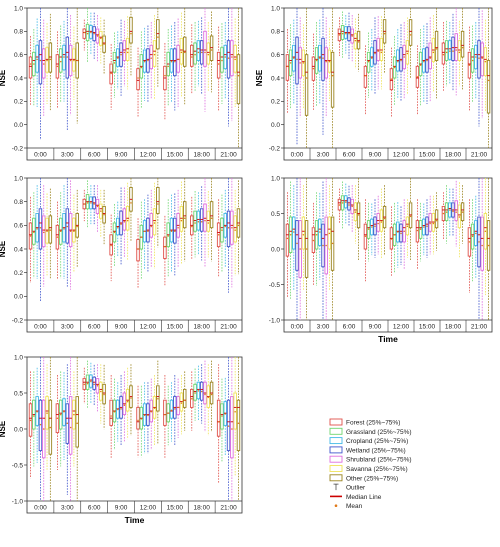 The width and height of the screenshot is (500, 547). I want to click on y-tick-label: -0.2, so click(18, 148).